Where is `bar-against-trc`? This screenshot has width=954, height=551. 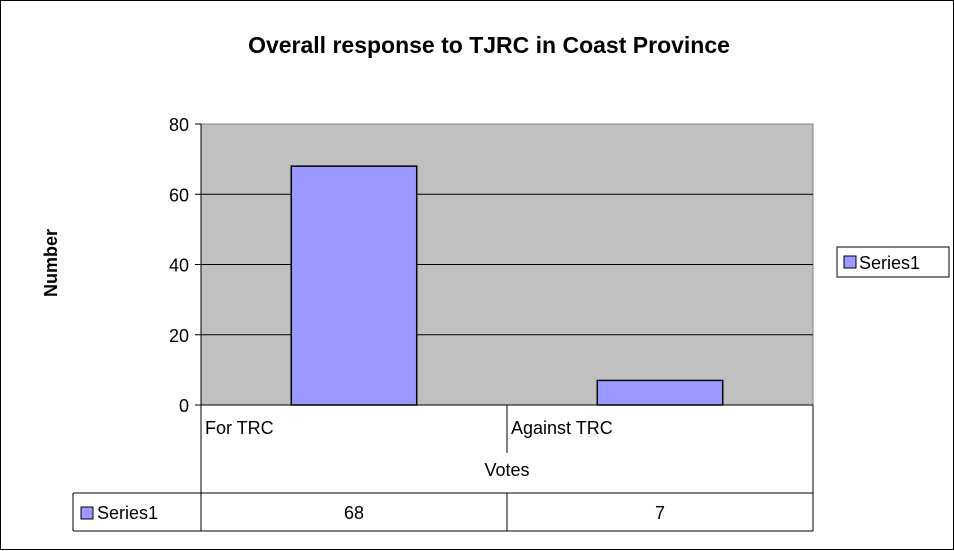 bar-against-trc is located at coordinates (660, 392).